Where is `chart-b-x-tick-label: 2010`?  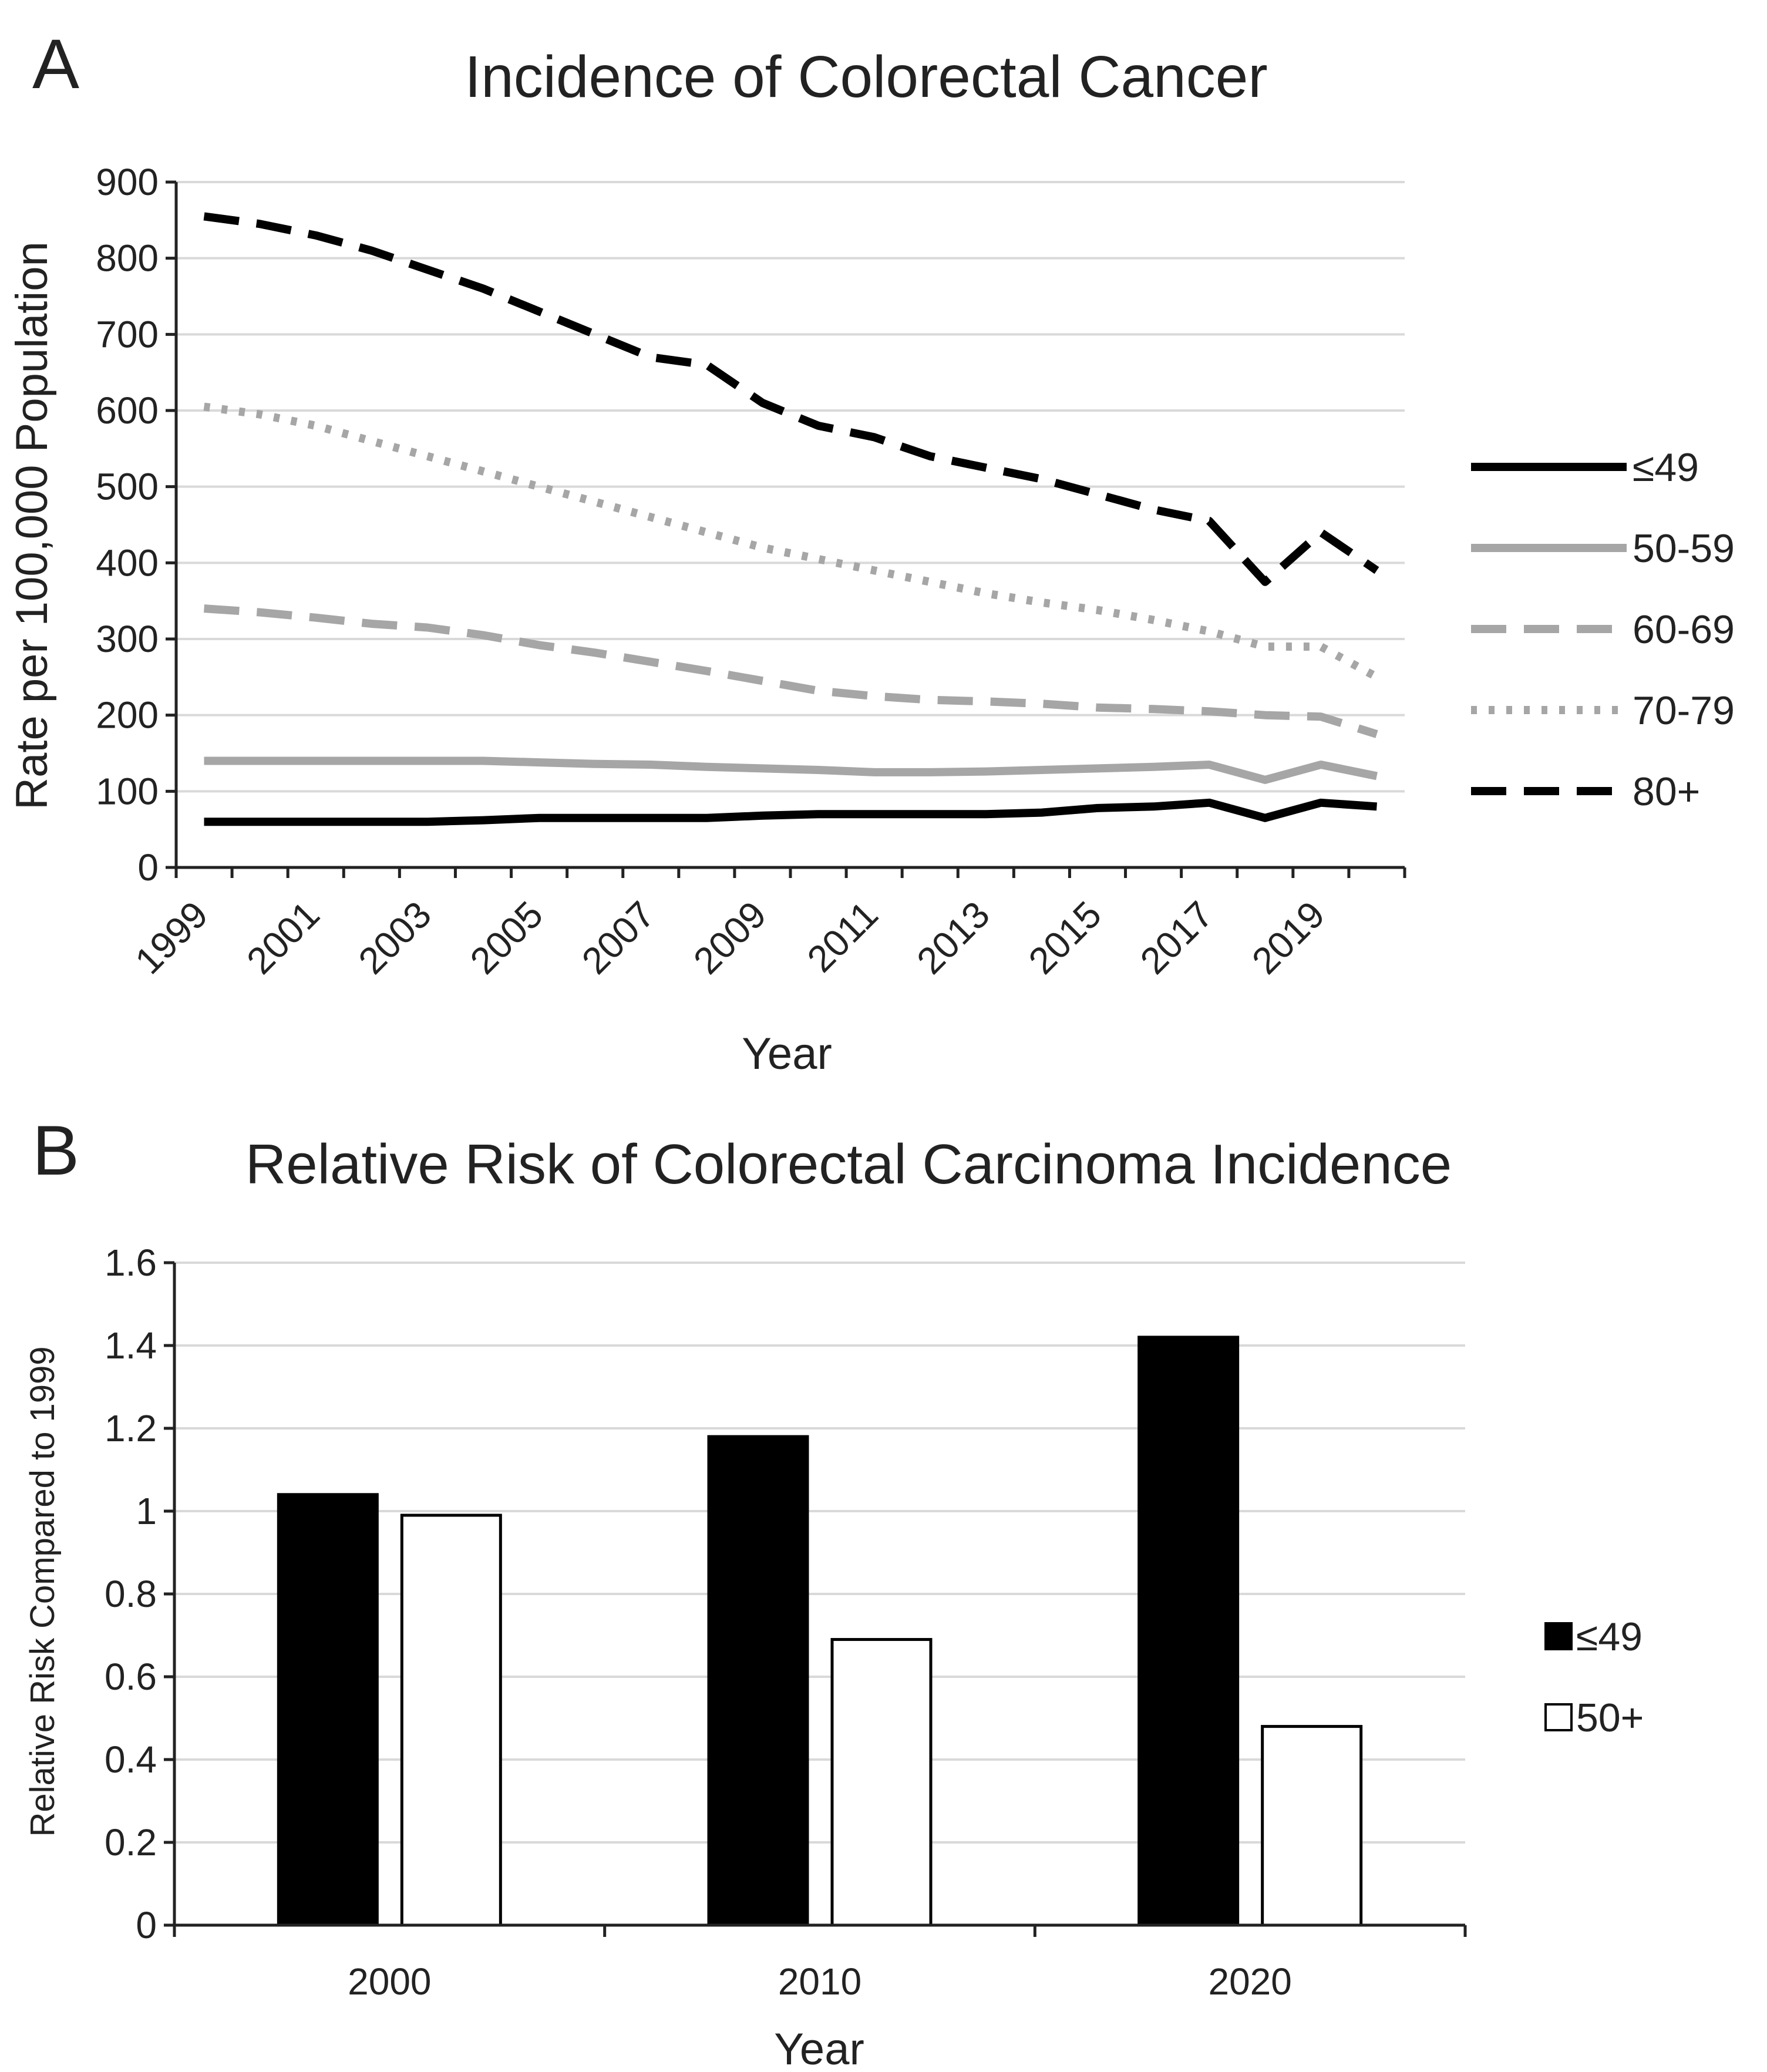
chart-b-x-tick-label: 2010 is located at coordinates (819, 1981).